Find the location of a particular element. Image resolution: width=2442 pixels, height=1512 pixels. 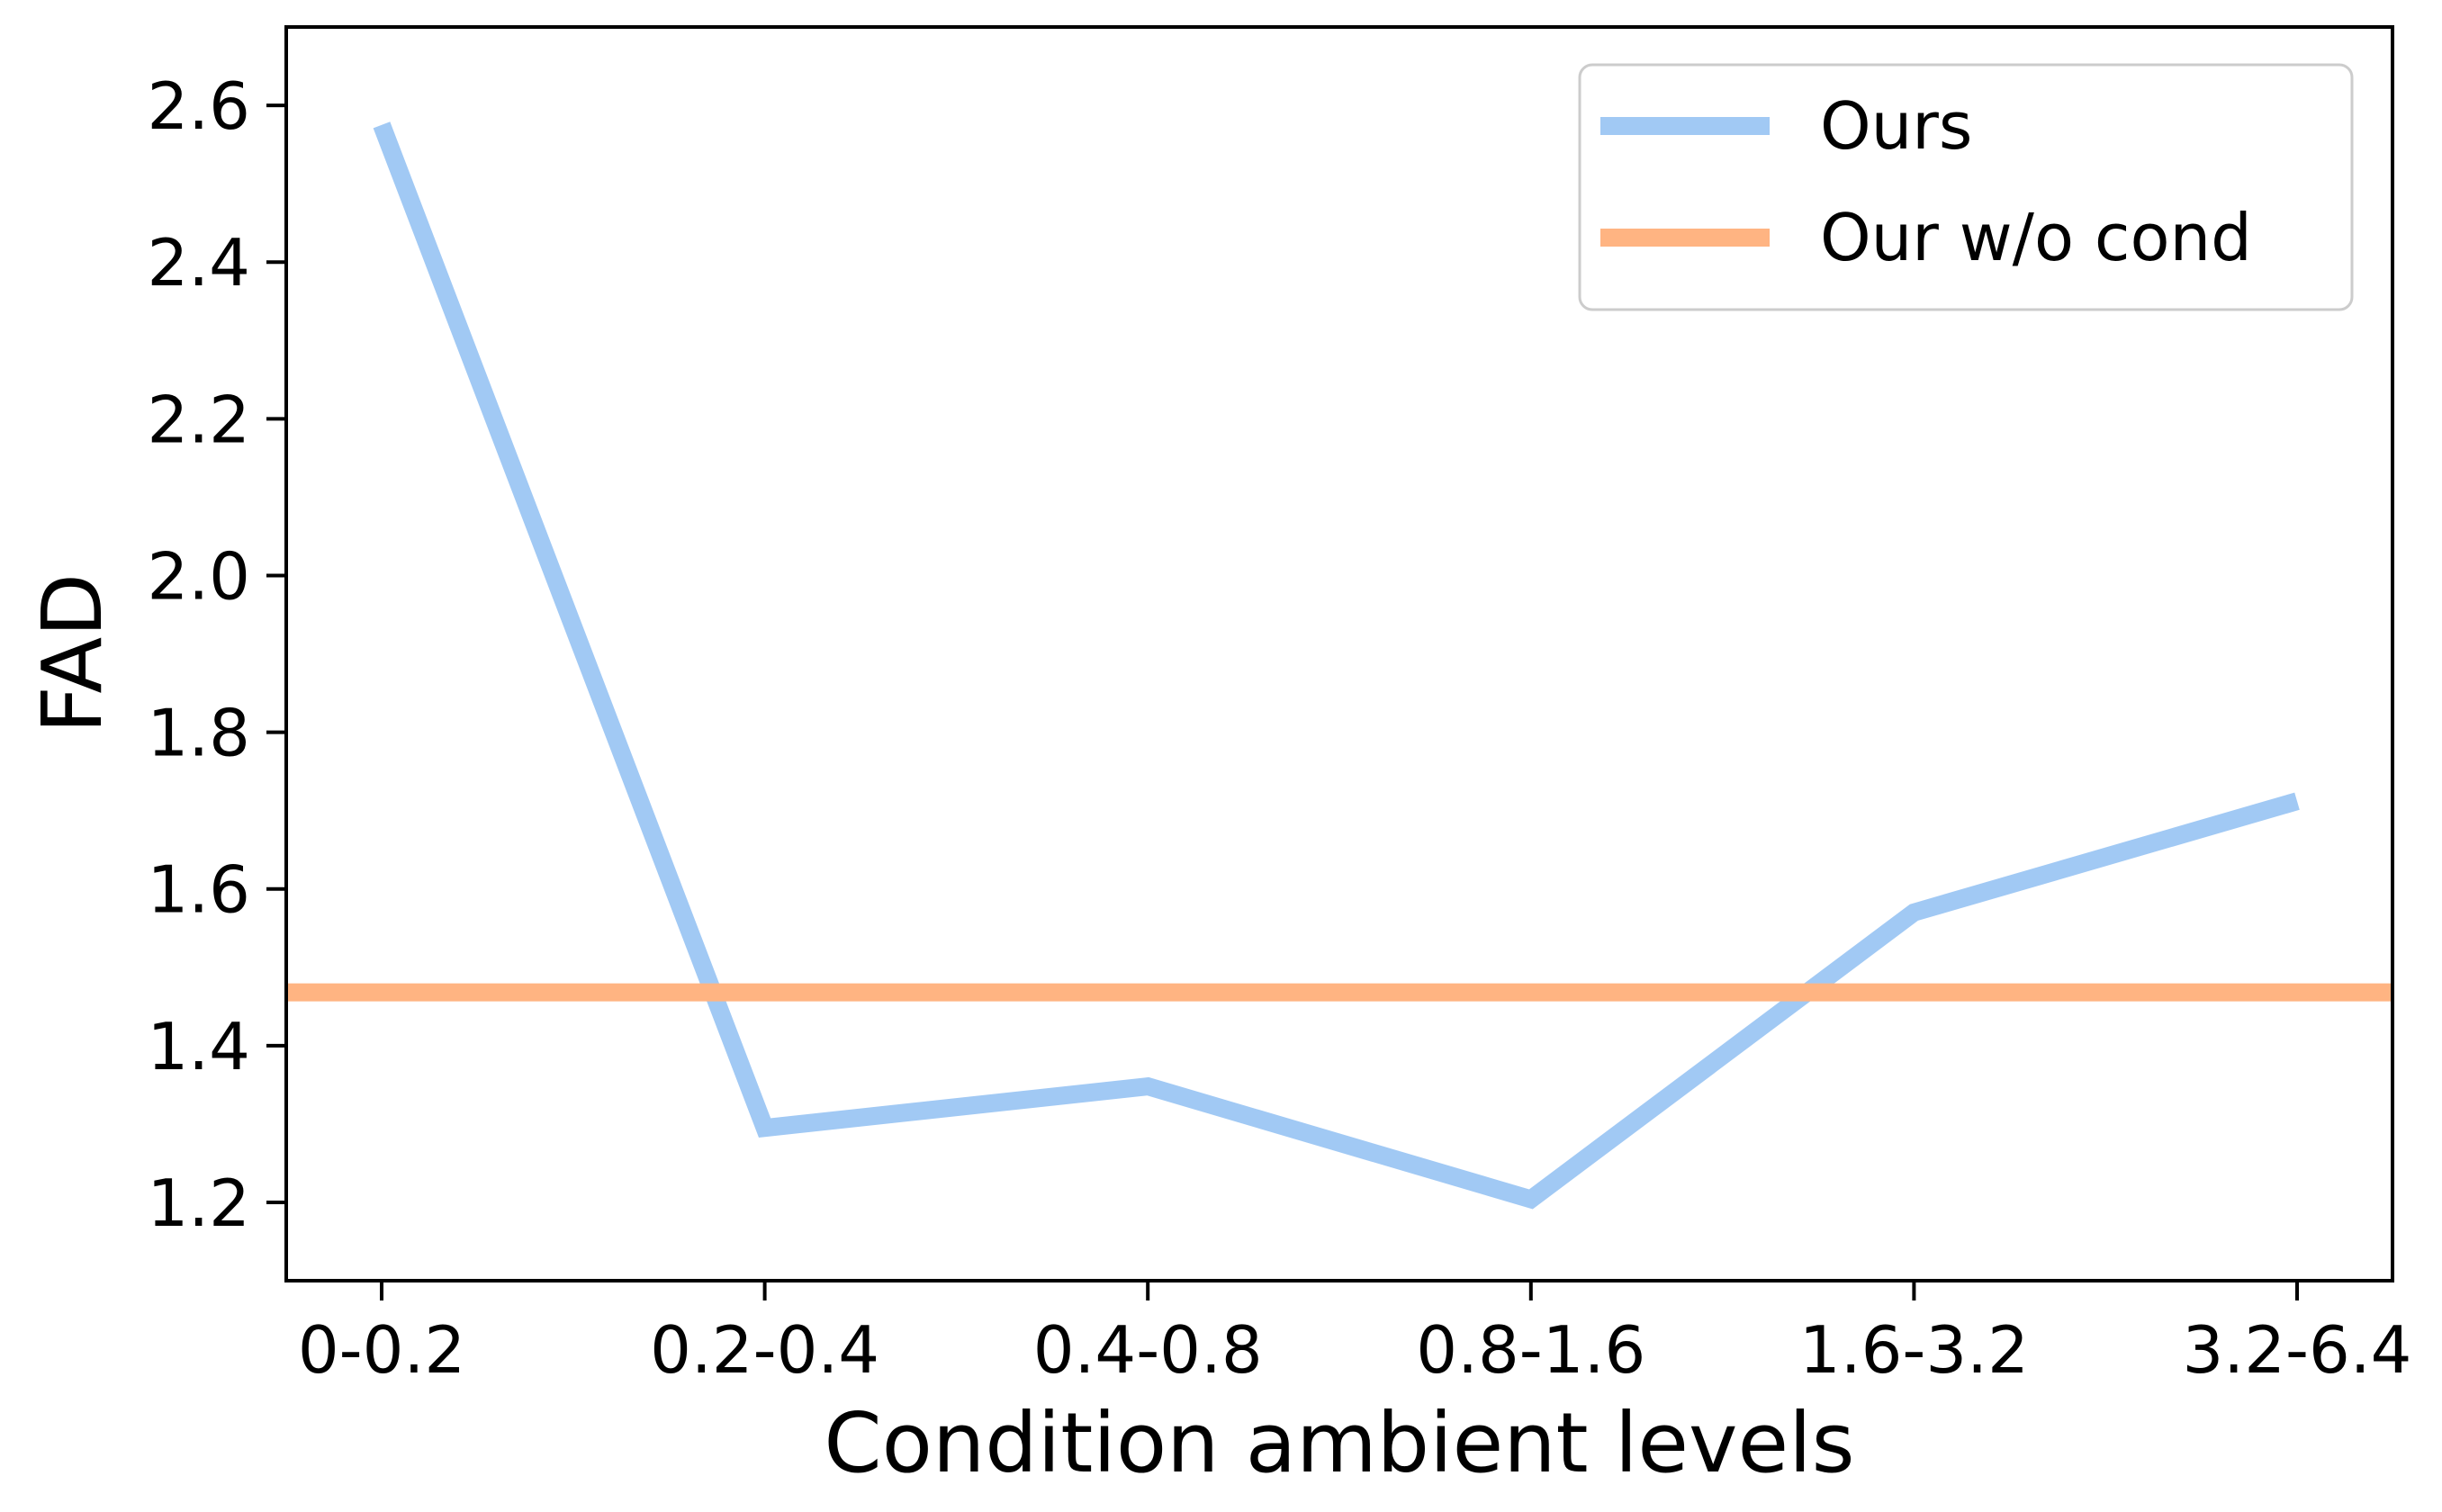

x-tick-label: 1.6-3.2 is located at coordinates (1914, 1350).